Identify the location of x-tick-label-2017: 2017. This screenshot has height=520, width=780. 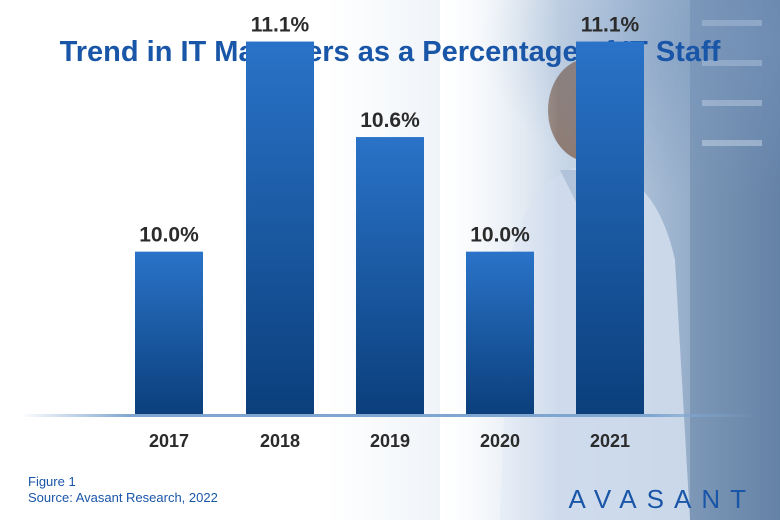
(169, 441).